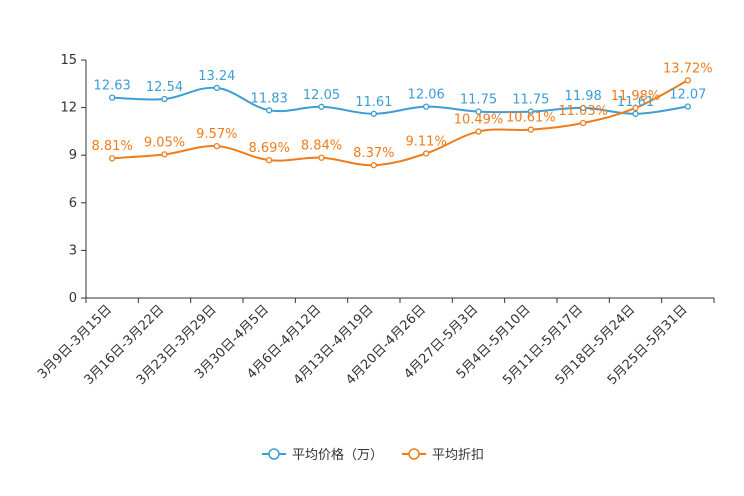  What do you see at coordinates (688, 68) in the screenshot?
I see `data-label: 13.72%` at bounding box center [688, 68].